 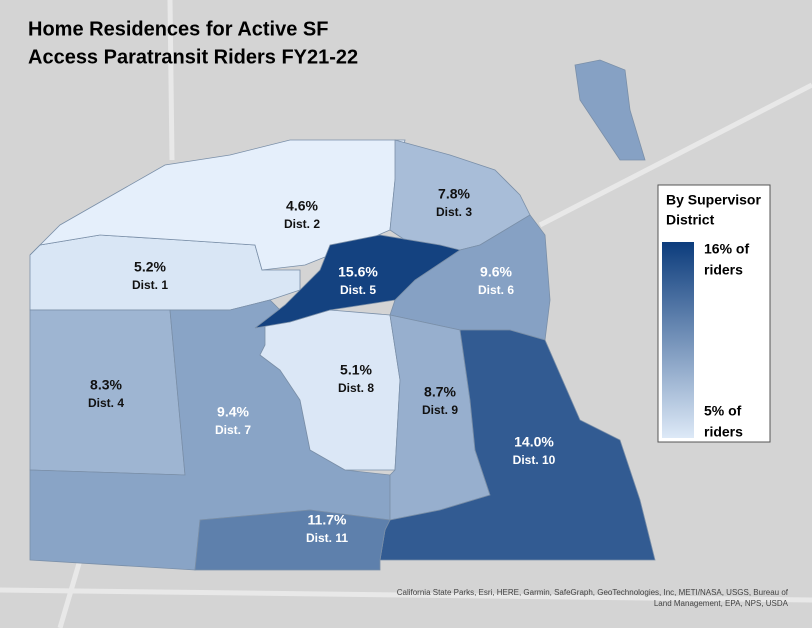 What do you see at coordinates (713, 200) in the screenshot?
I see `legend-title: By Supervisor` at bounding box center [713, 200].